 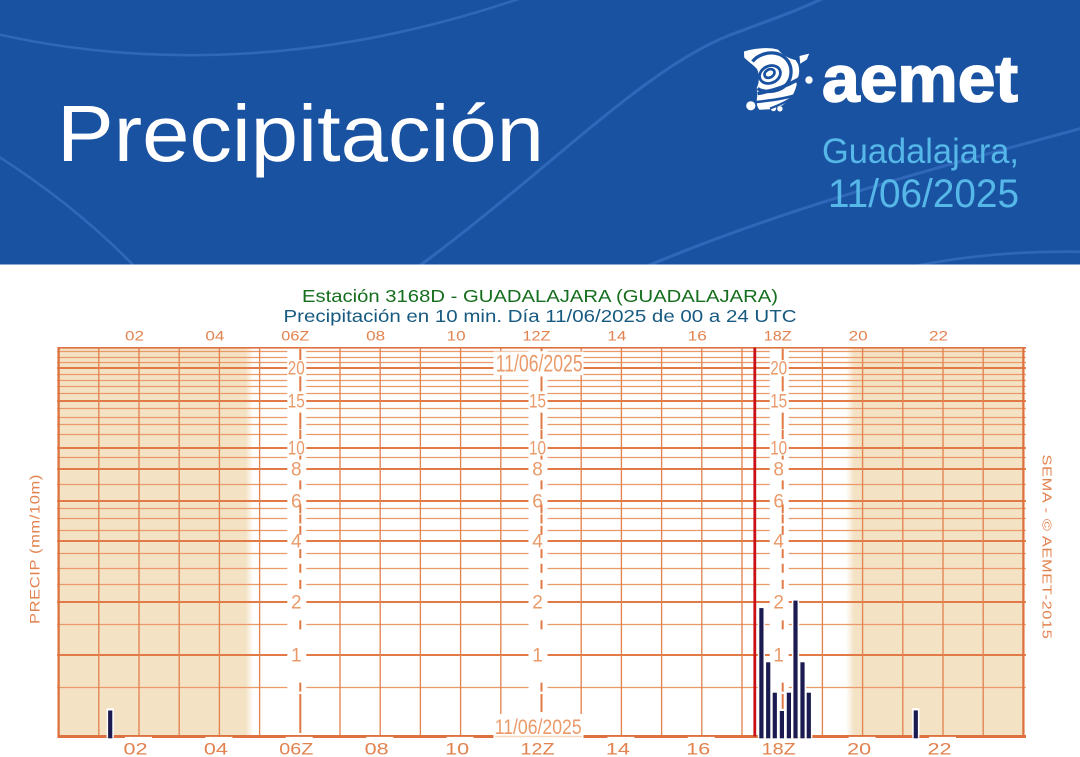 What do you see at coordinates (35, 549) in the screenshot?
I see `svg-text: PRECIP (mm/10m)` at bounding box center [35, 549].